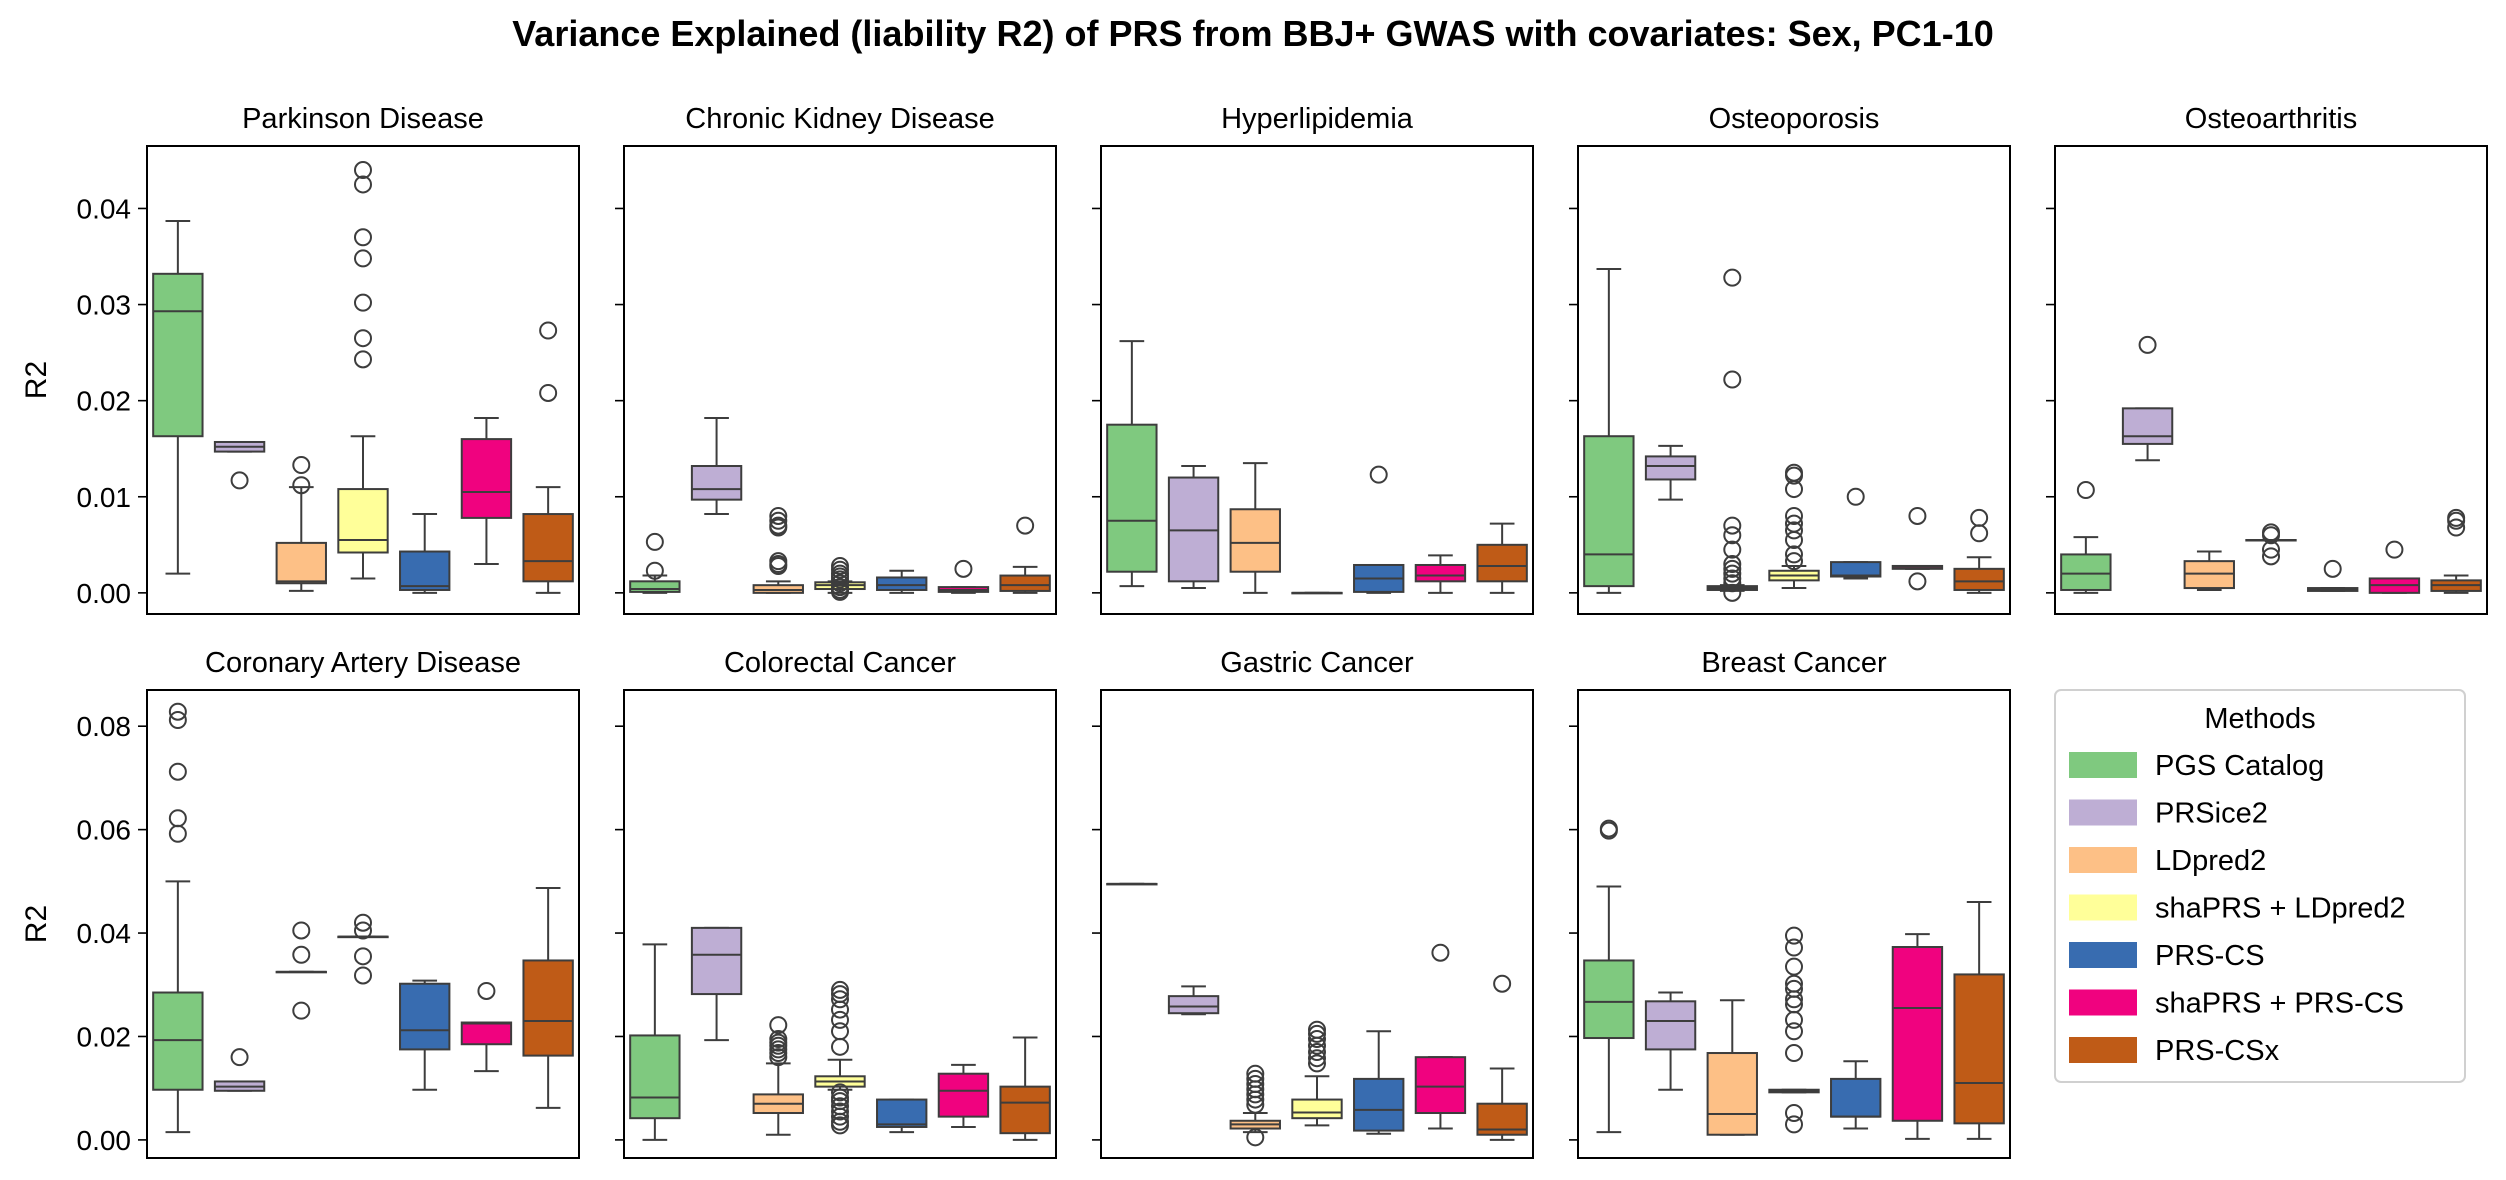 The image size is (2506, 1180). What do you see at coordinates (2259, 719) in the screenshot?
I see `legend-title: Methods` at bounding box center [2259, 719].